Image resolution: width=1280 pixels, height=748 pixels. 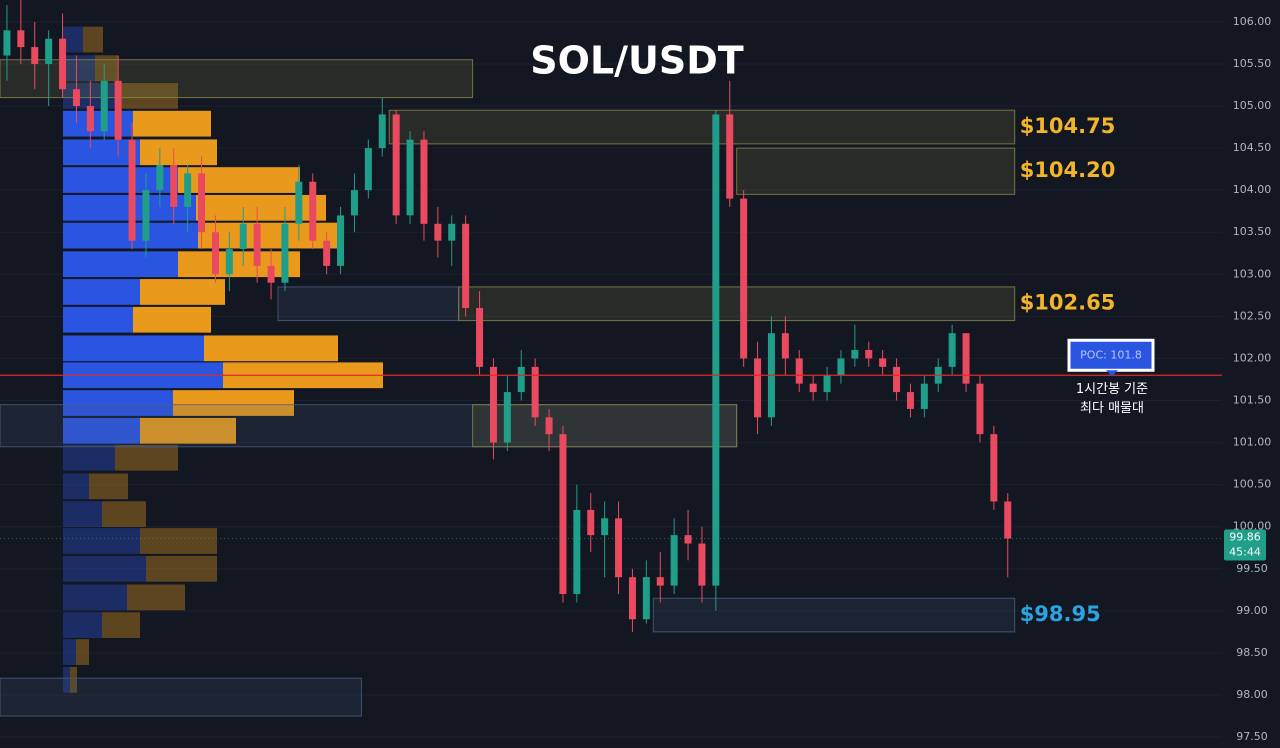 I want to click on y-tick-label: 98.50, so click(x=1252, y=652).